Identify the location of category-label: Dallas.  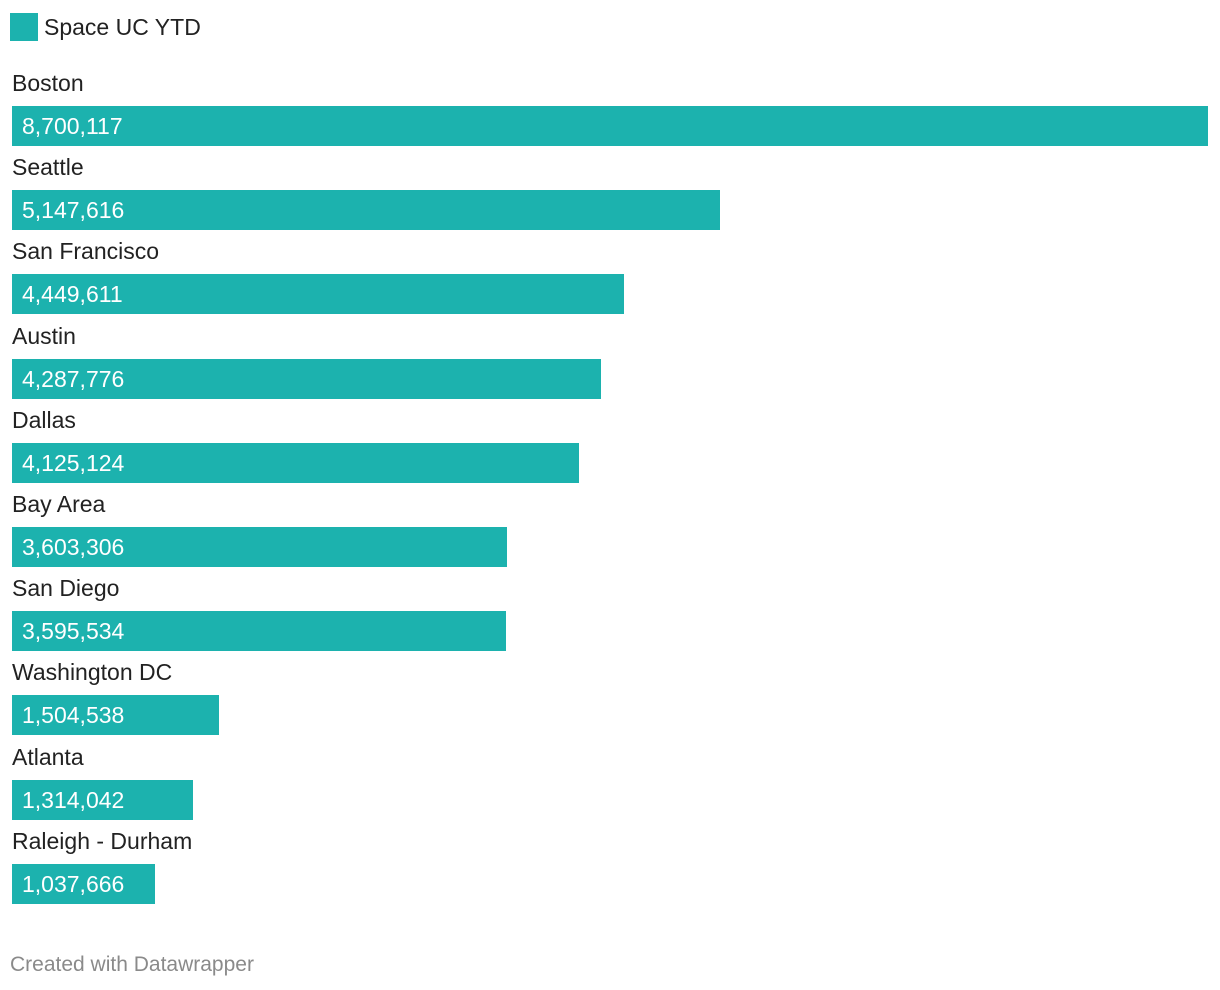
(44, 419).